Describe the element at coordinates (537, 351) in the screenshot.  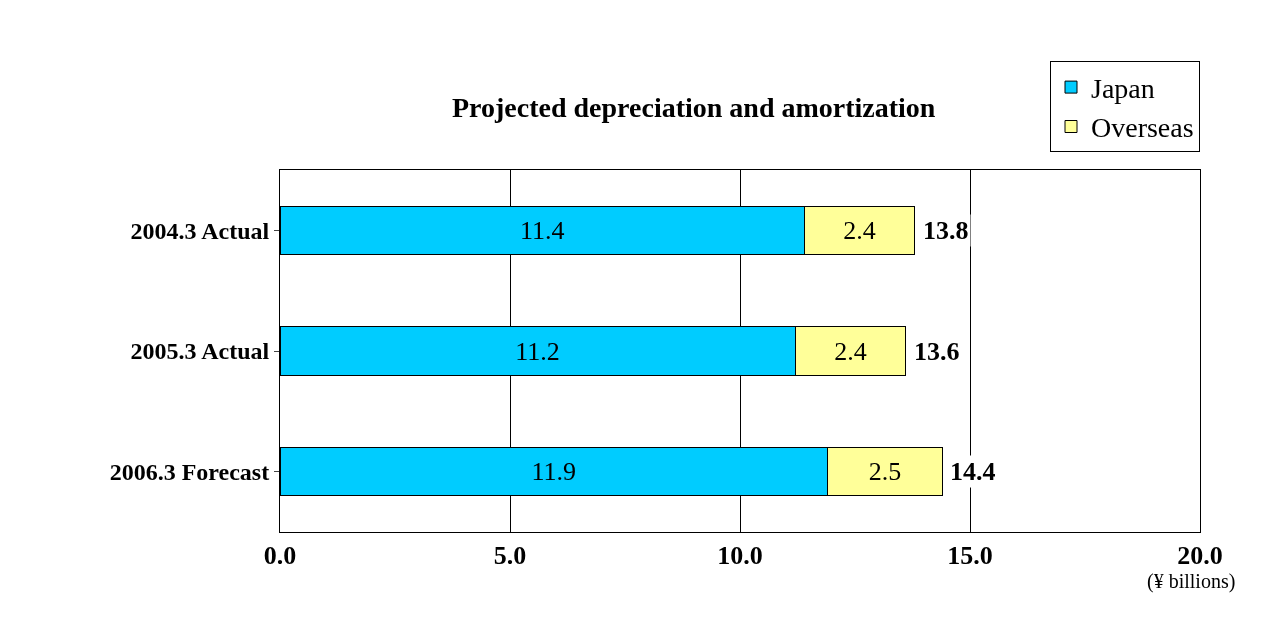
I see `data-label: 11.2` at that location.